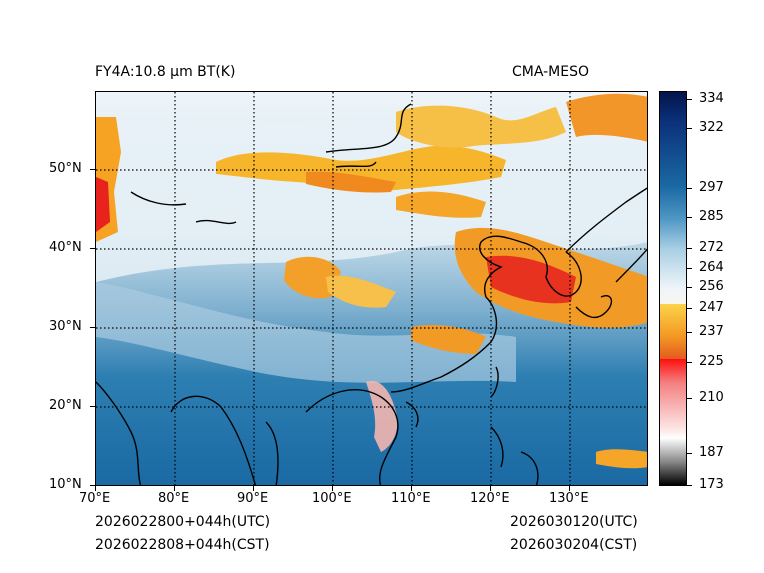 Image resolution: width=764 pixels, height=573 pixels. What do you see at coordinates (711, 331) in the screenshot?
I see `colorbar-label: 237` at bounding box center [711, 331].